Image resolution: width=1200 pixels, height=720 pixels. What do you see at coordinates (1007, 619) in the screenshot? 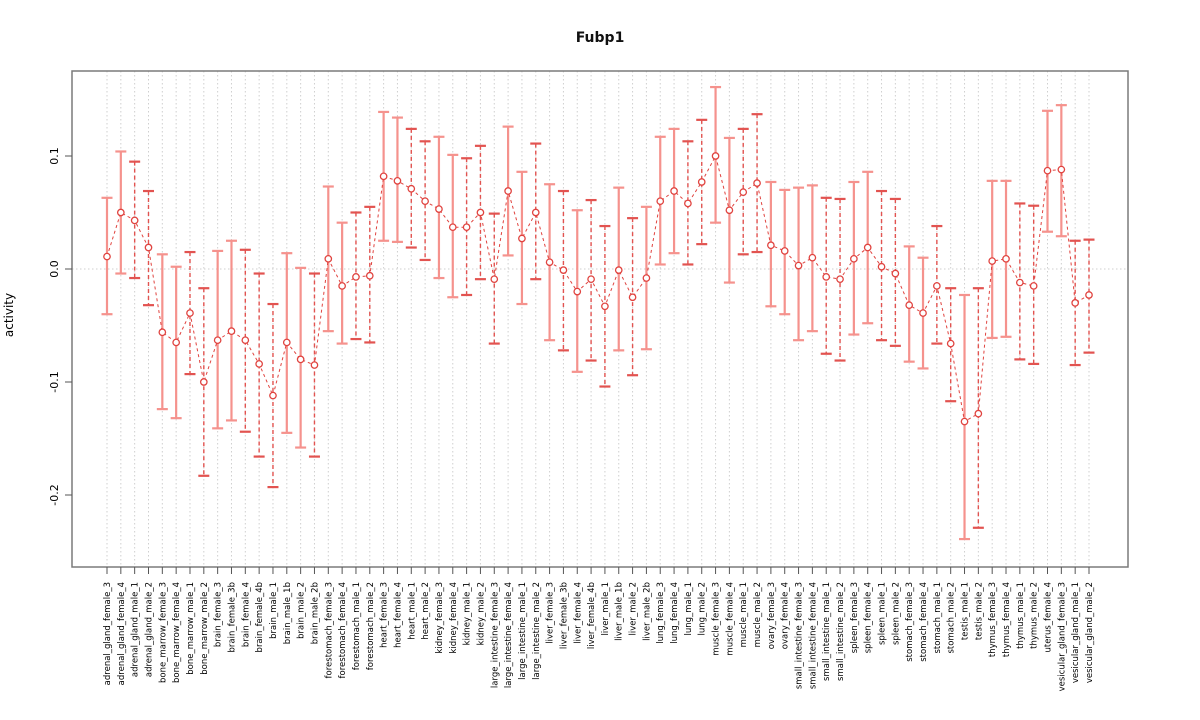
I see `x-tick-label: thymus_female_4` at bounding box center [1007, 619].